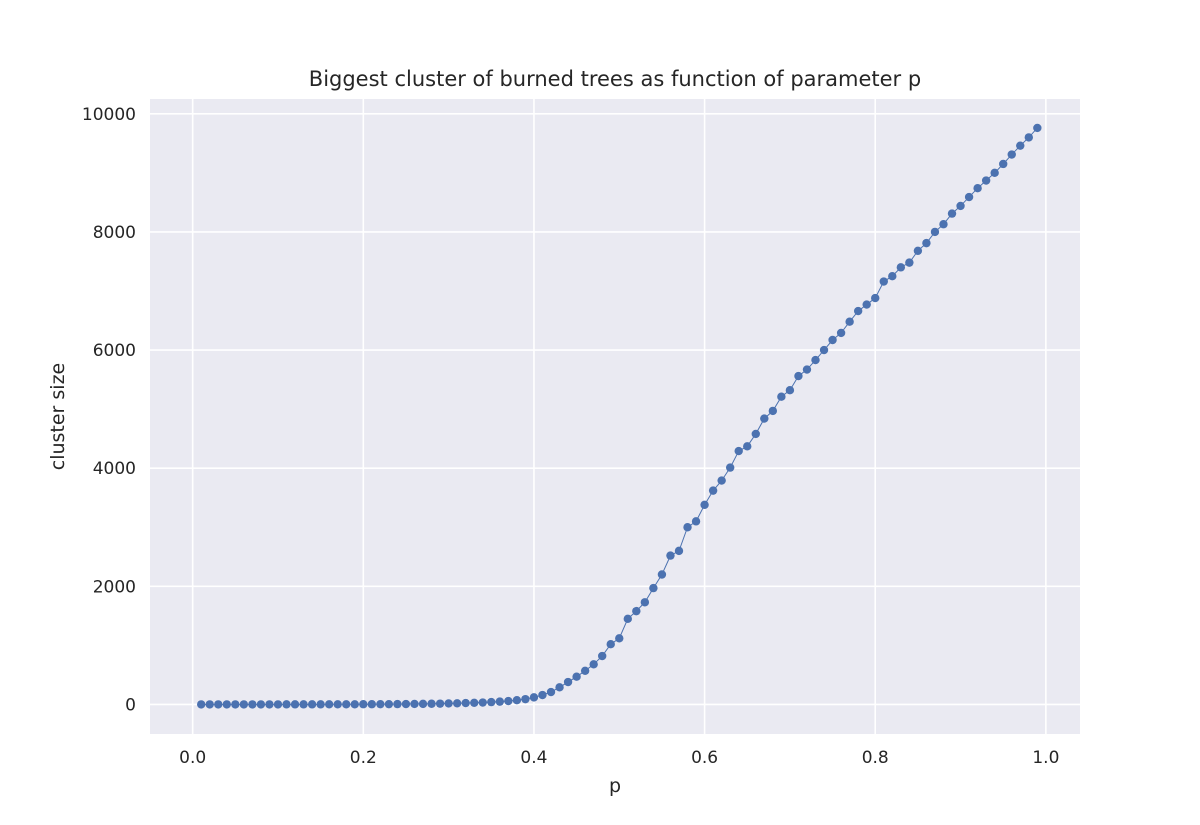 The width and height of the screenshot is (1200, 825). Describe the element at coordinates (114, 469) in the screenshot. I see `y-tick-label: 4000` at that location.